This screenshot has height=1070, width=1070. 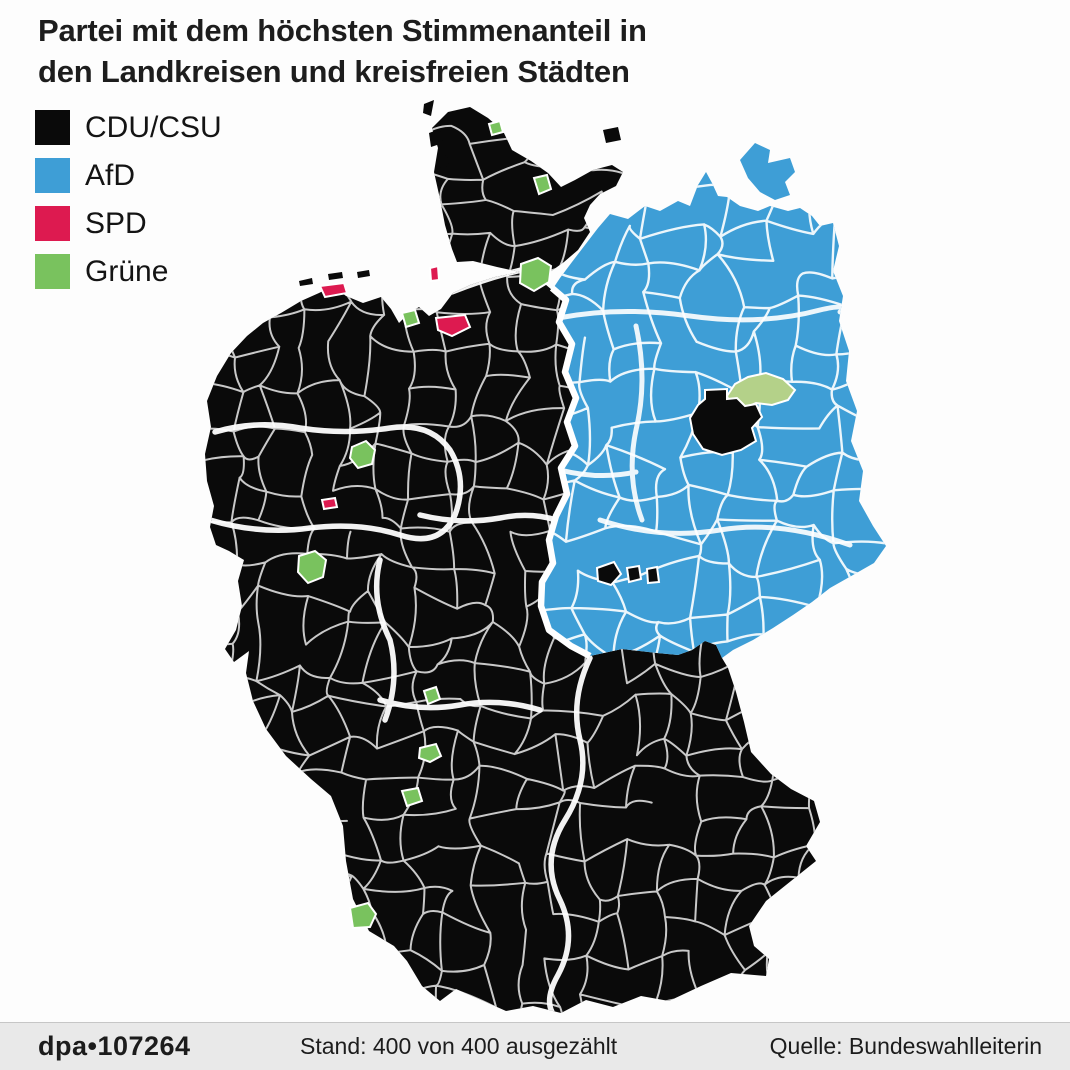 I want to click on legend-label-spd: SPD, so click(x=116, y=223).